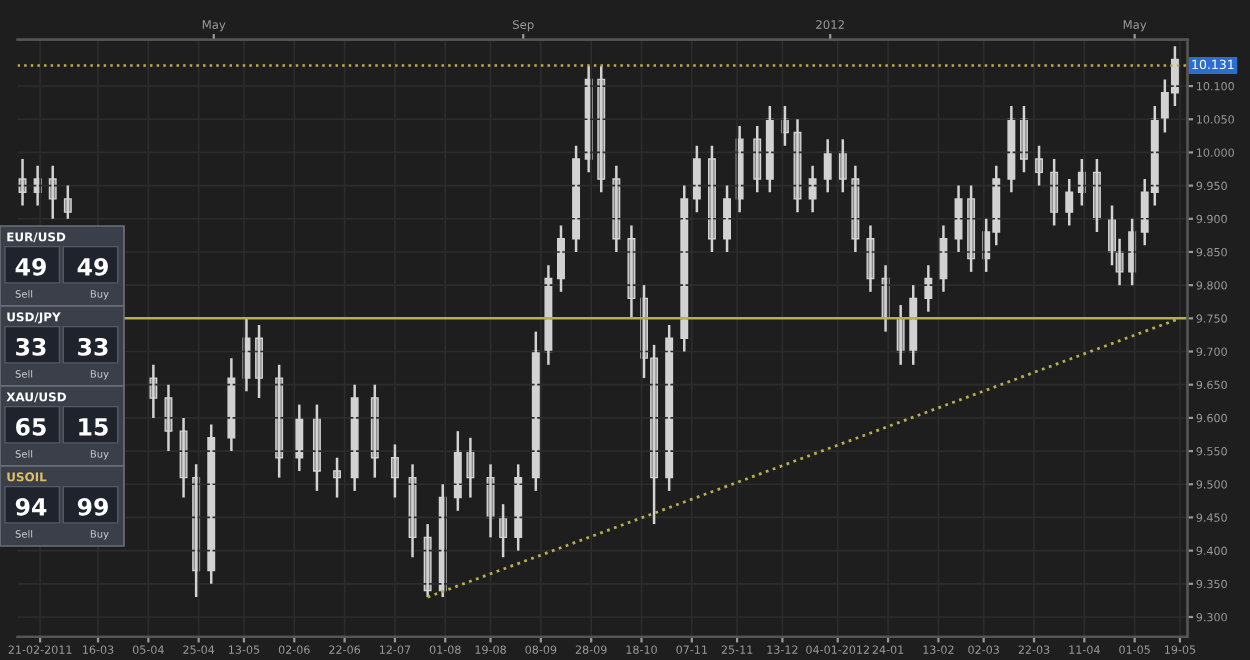 This screenshot has height=660, width=1250. Describe the element at coordinates (31, 506) in the screenshot. I see `annotation: 94` at that location.